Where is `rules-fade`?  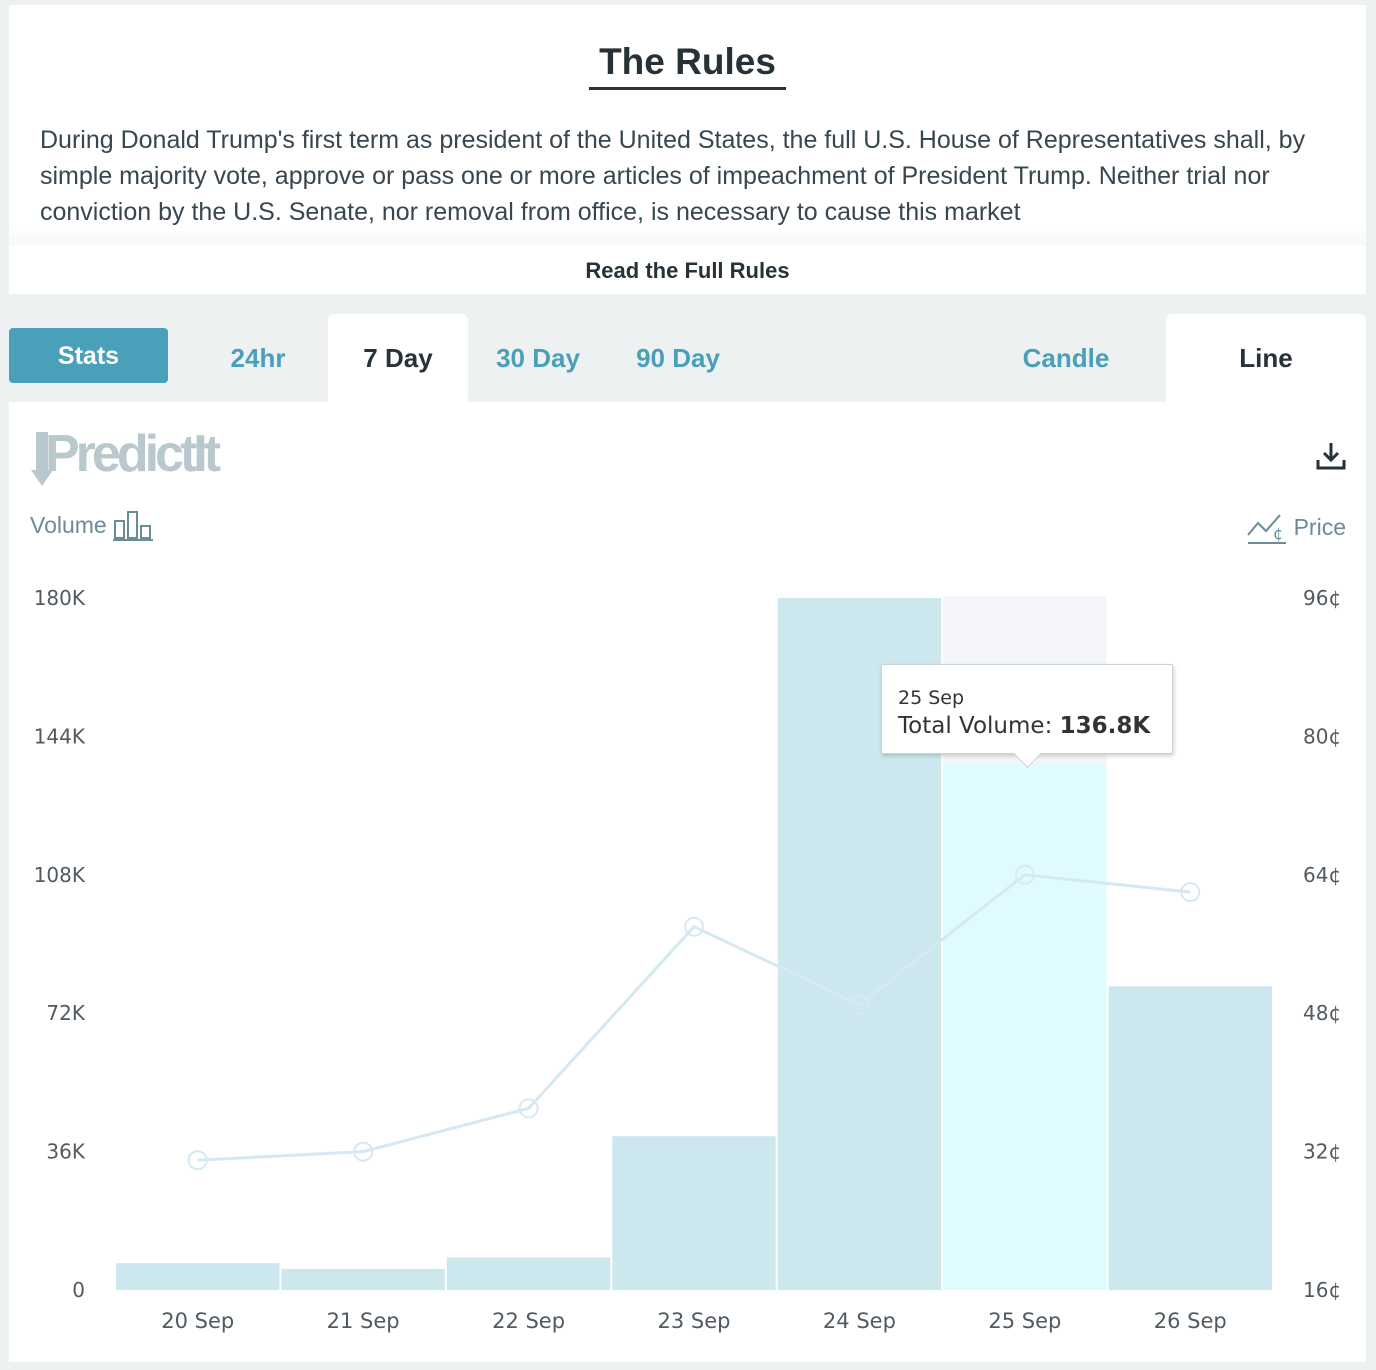 rules-fade is located at coordinates (687, 238).